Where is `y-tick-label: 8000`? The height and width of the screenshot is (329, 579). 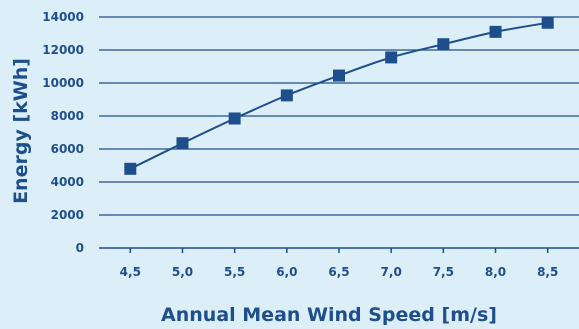 y-tick-label: 8000 is located at coordinates (67, 116).